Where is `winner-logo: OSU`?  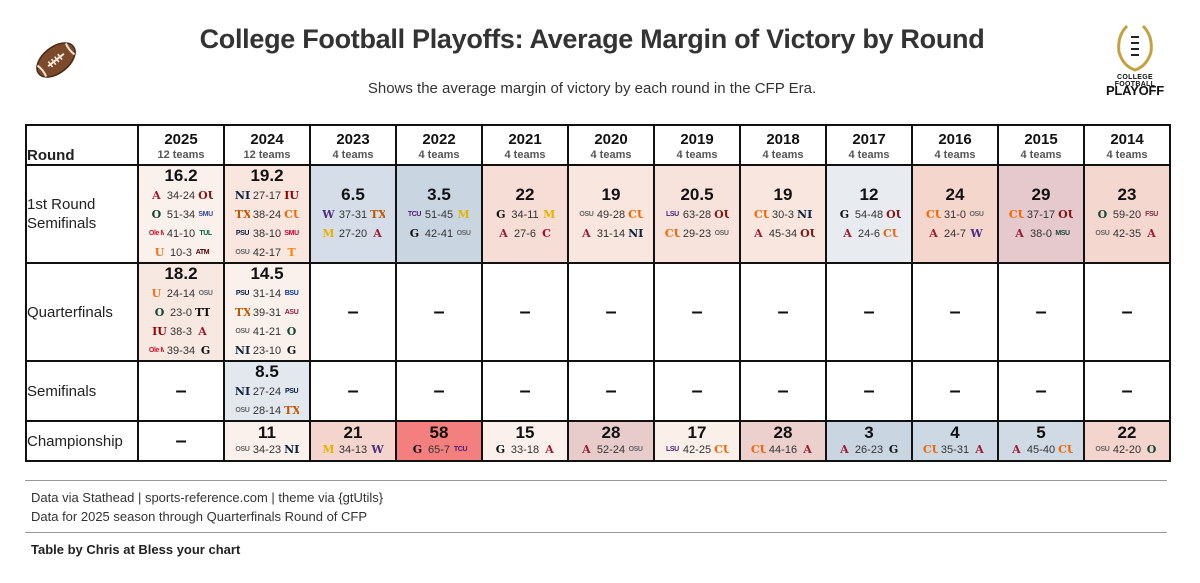 winner-logo: OSU is located at coordinates (1102, 233).